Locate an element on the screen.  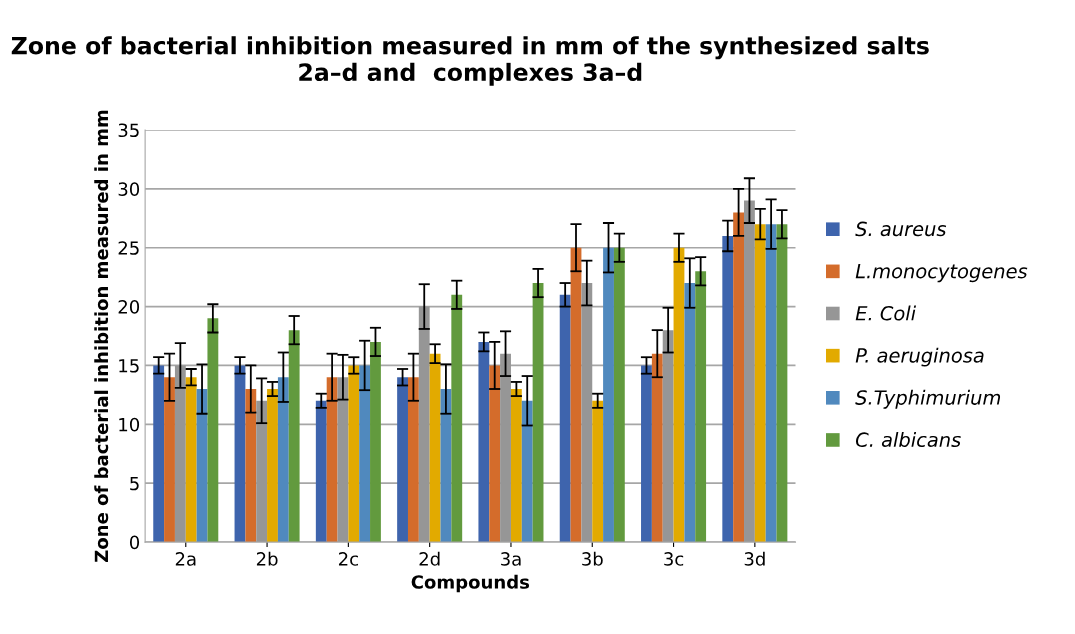
x-tick-label: 2d is located at coordinates (429, 558).